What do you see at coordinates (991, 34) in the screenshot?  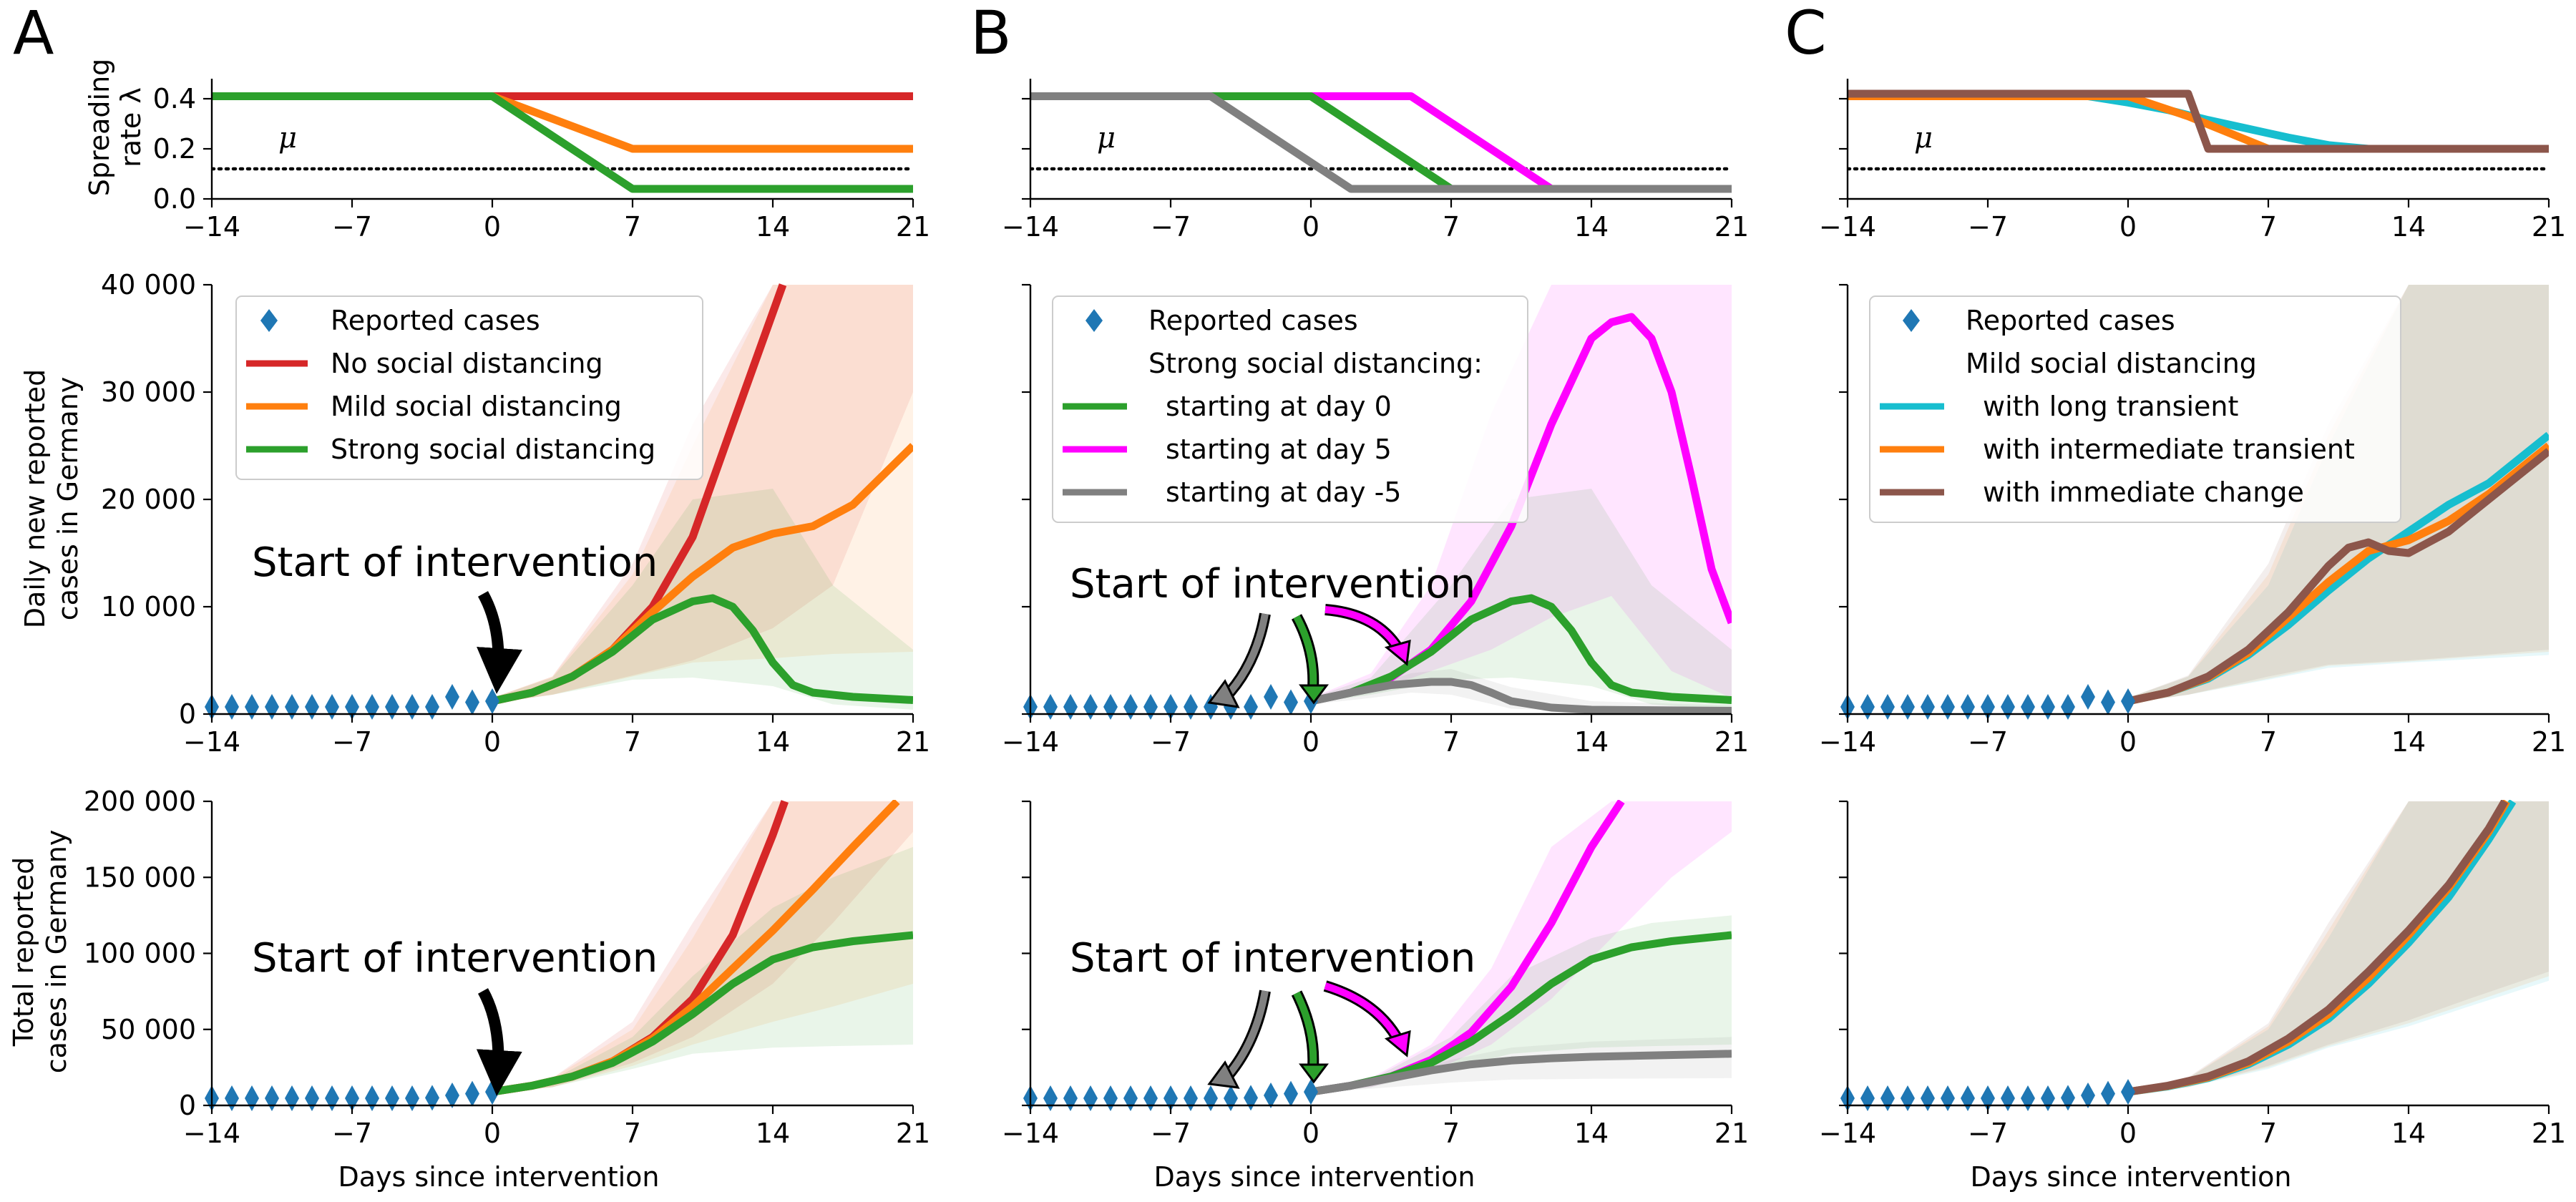 I see `panel-letter-b: B` at bounding box center [991, 34].